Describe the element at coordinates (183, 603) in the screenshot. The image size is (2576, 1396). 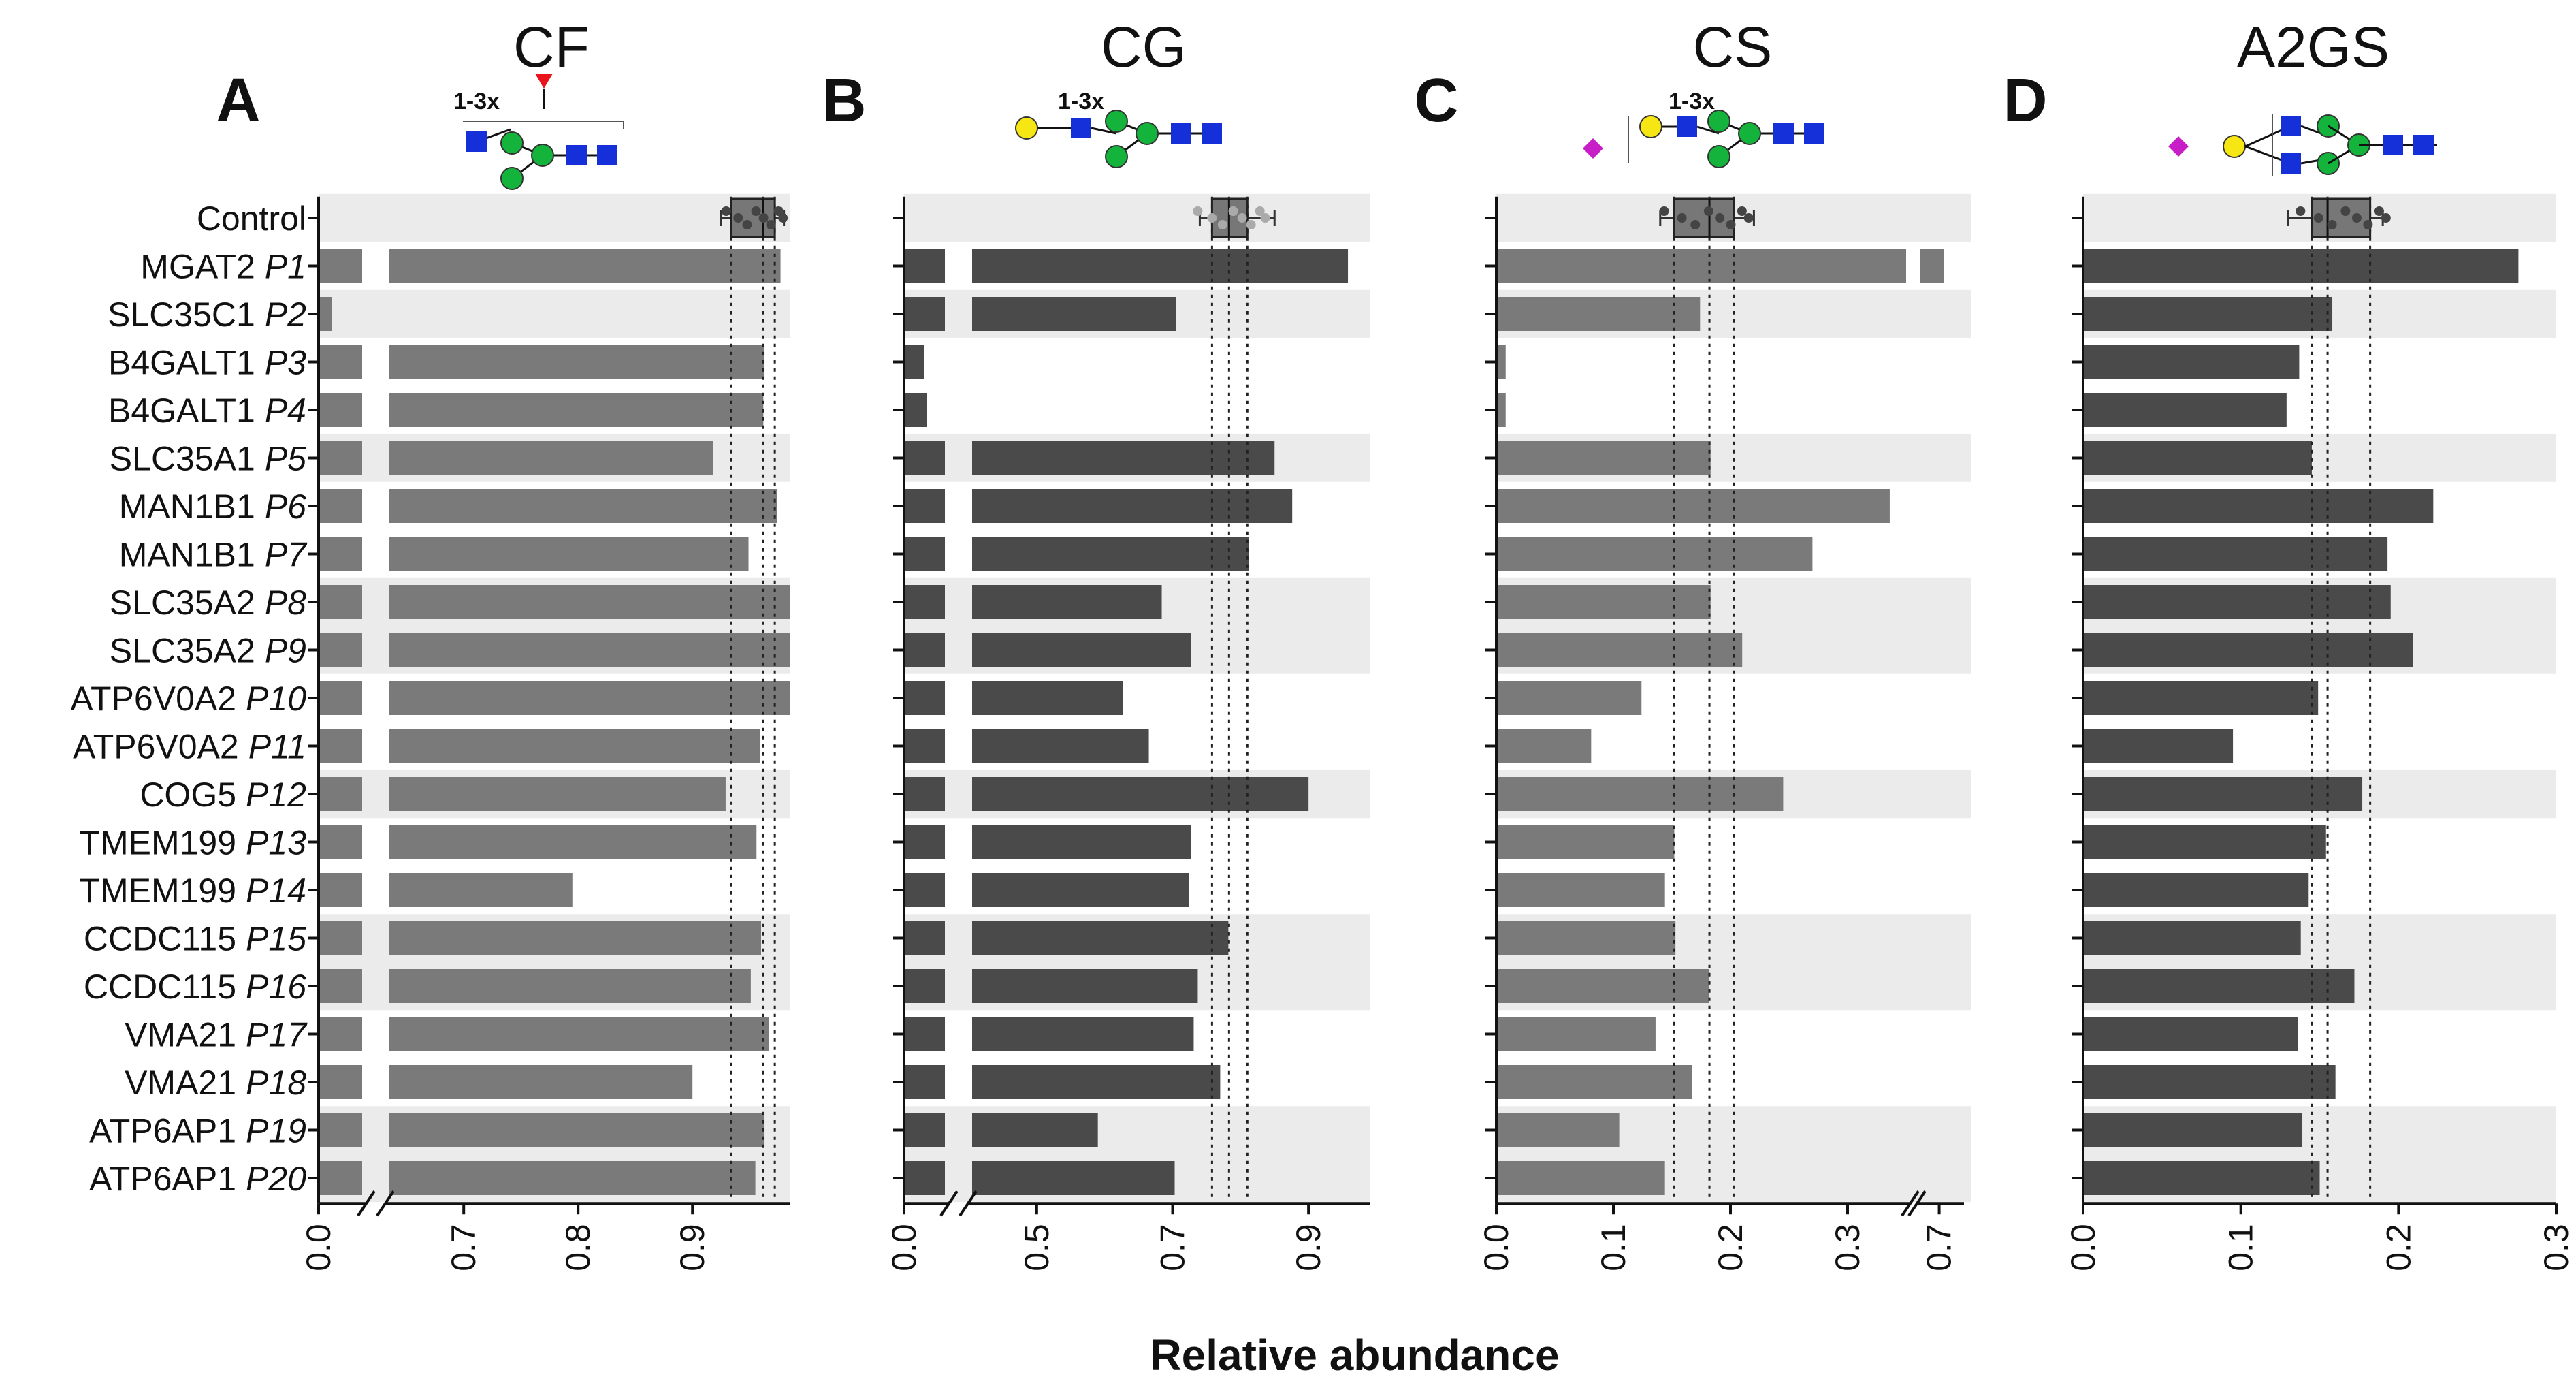
I see `sample-gene-name: SLC35A2` at that location.